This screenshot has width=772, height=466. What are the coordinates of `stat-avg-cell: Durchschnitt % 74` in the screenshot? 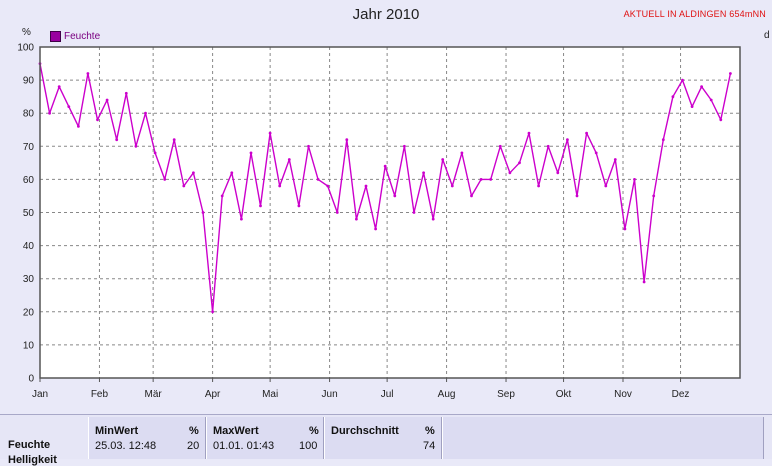 It's located at (383, 438).